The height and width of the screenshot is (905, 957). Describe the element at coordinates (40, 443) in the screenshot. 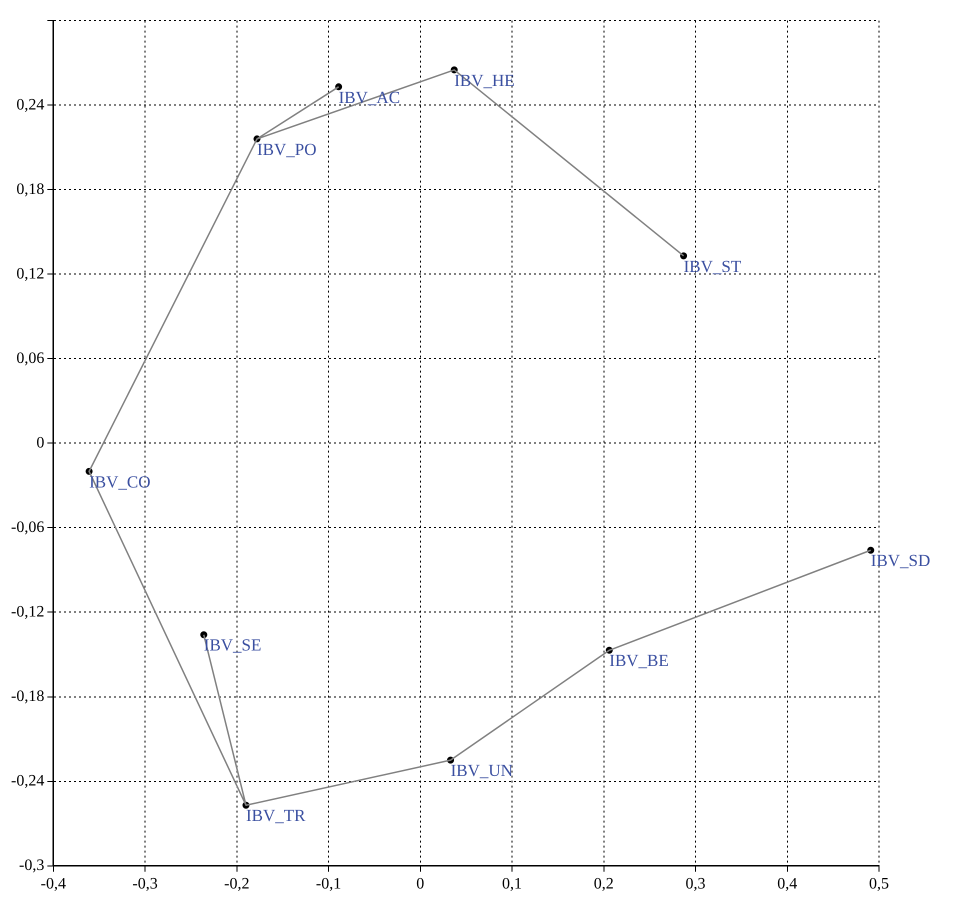

I see `y-tick-label: 0` at that location.